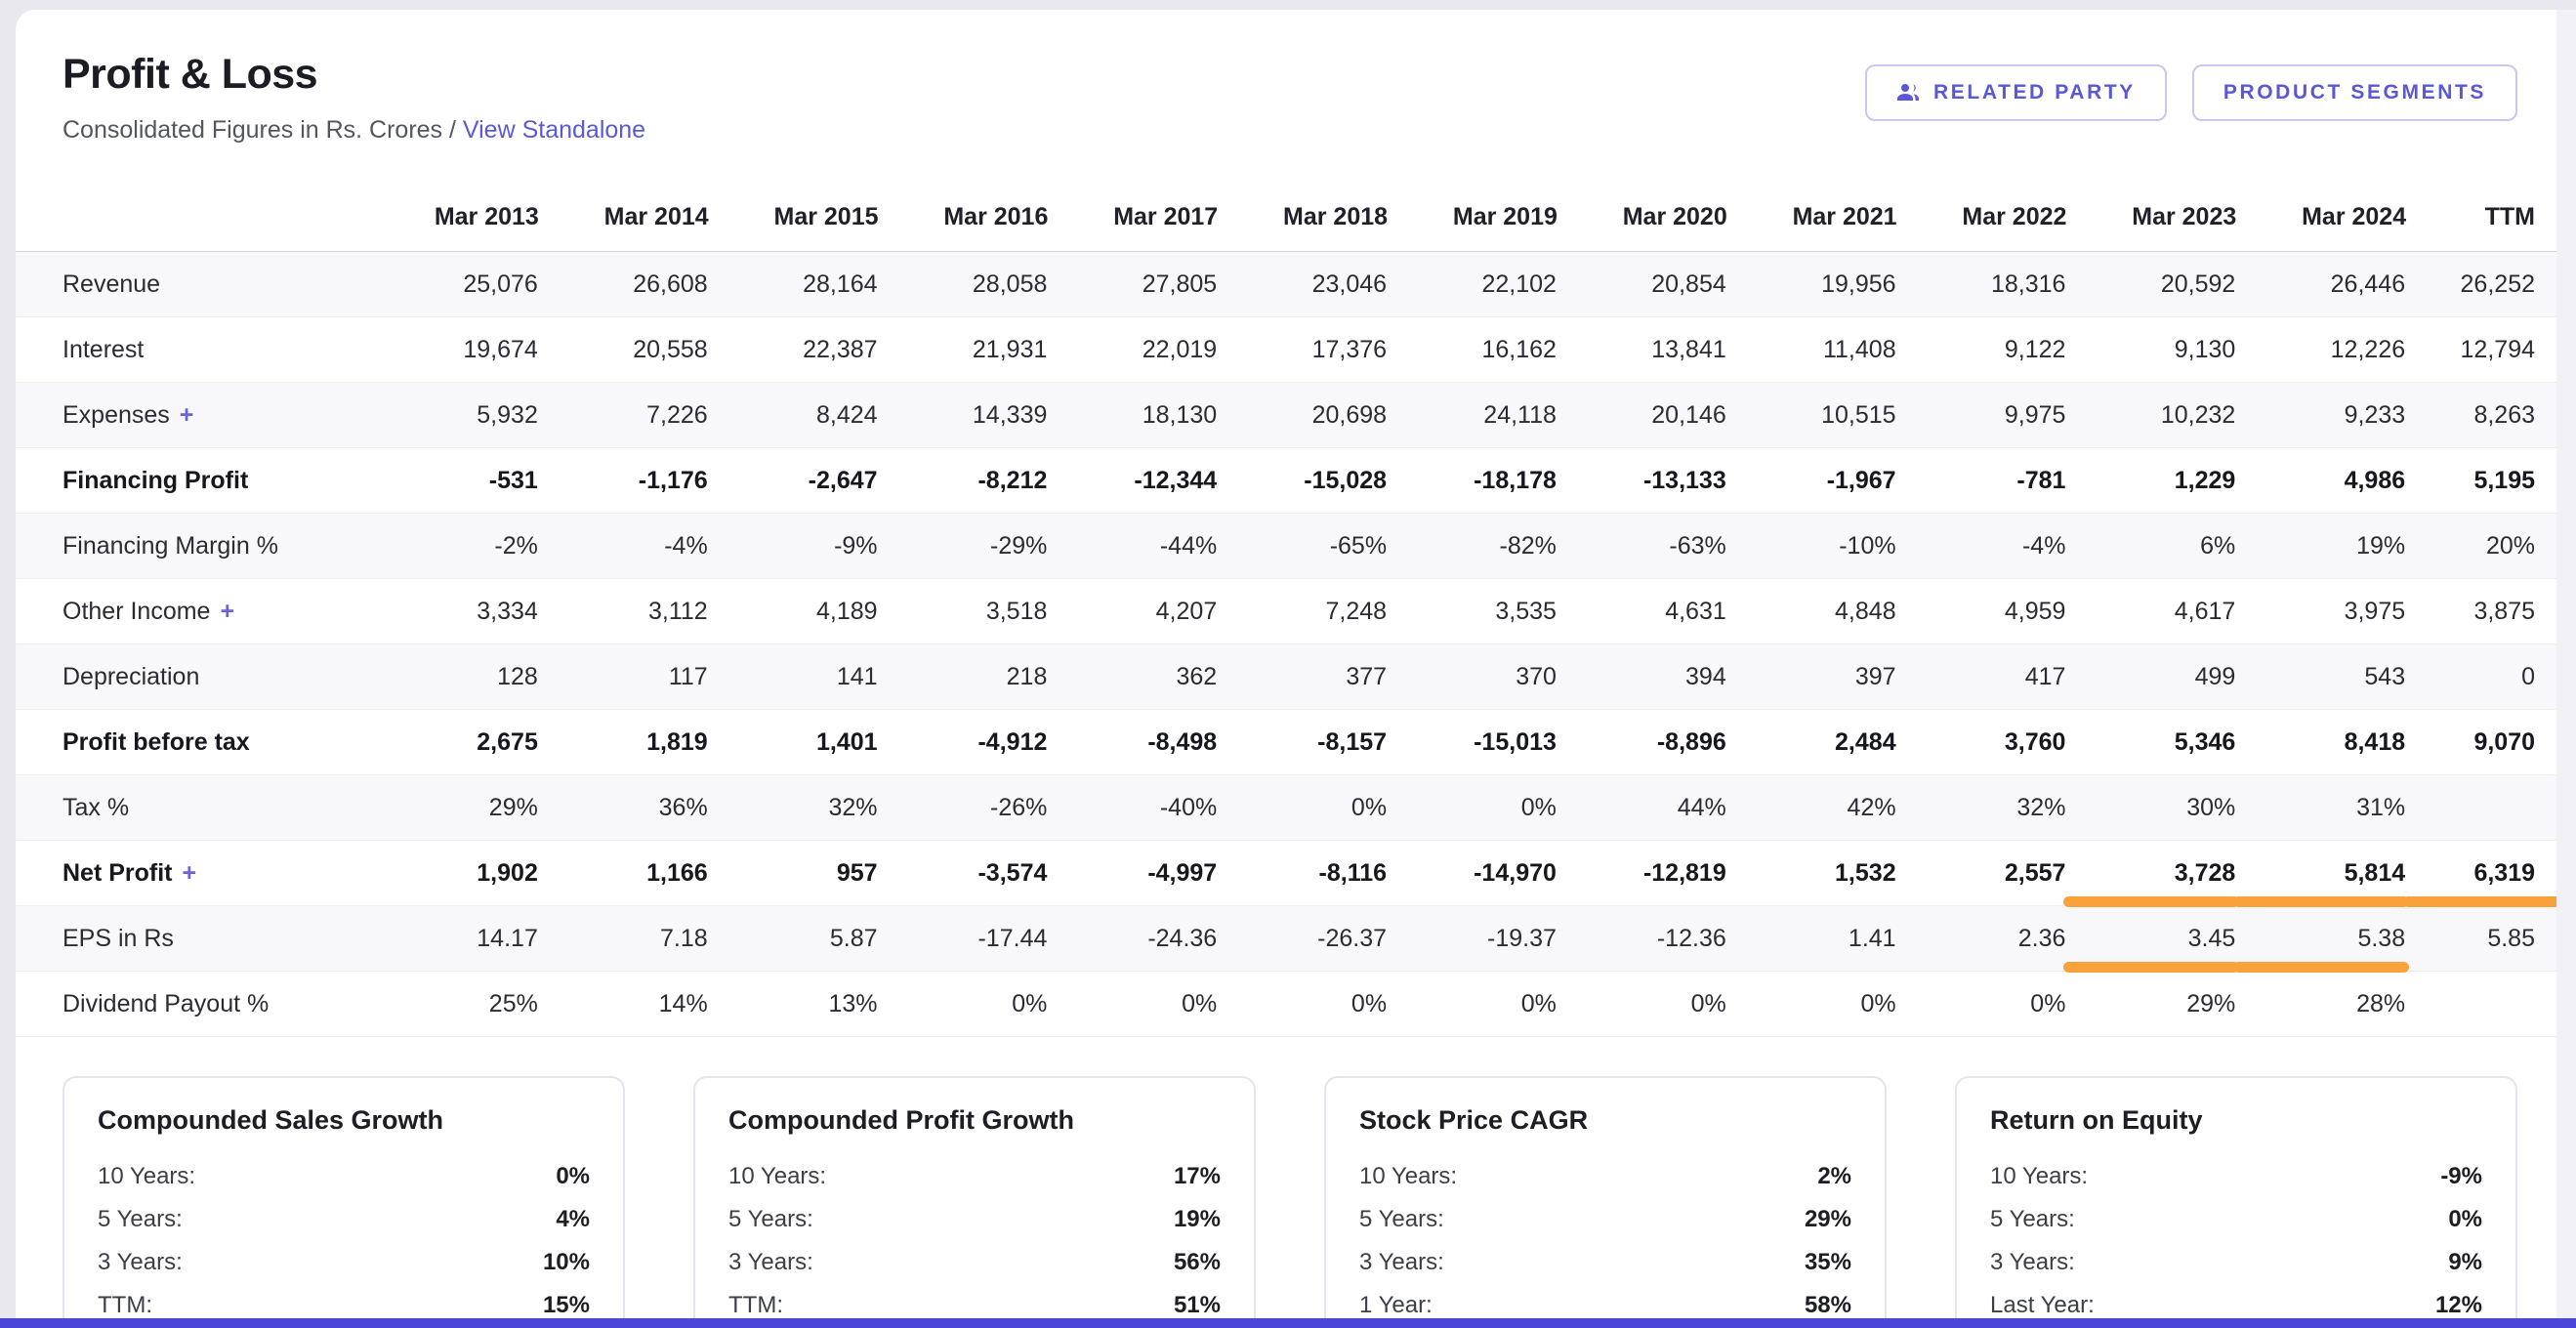 The height and width of the screenshot is (1328, 2576). Describe the element at coordinates (454, 546) in the screenshot. I see `value-cell: -2%` at that location.